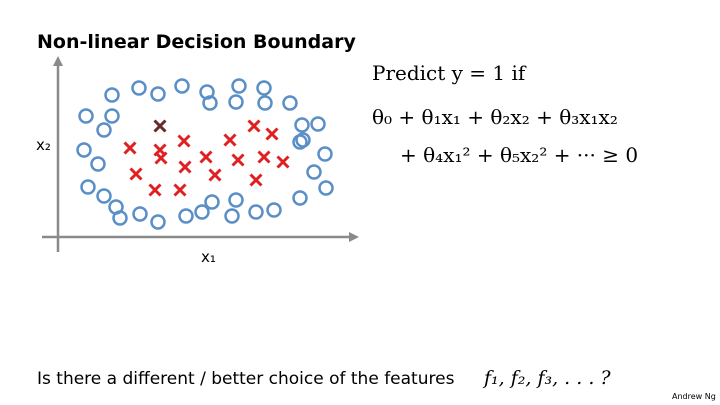 The image size is (720, 405). What do you see at coordinates (196, 42) in the screenshot?
I see `title: Non-linear Decision Boundary` at bounding box center [196, 42].